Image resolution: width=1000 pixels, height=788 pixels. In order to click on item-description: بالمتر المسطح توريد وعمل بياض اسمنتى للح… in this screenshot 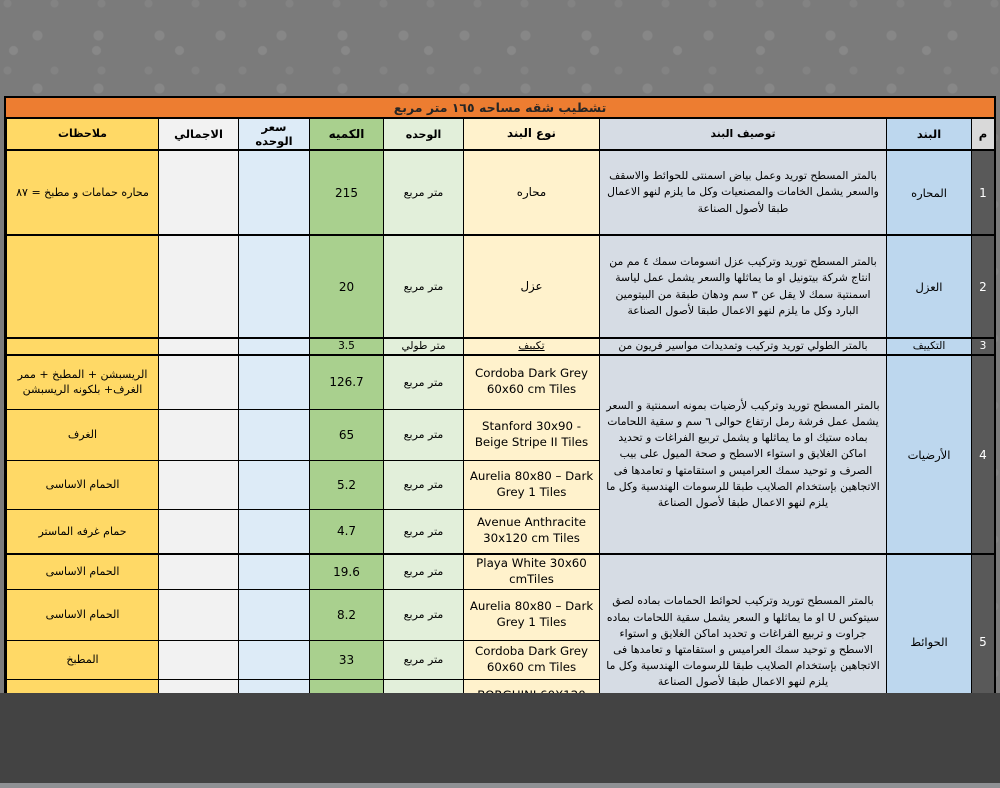, I will do `click(743, 192)`.